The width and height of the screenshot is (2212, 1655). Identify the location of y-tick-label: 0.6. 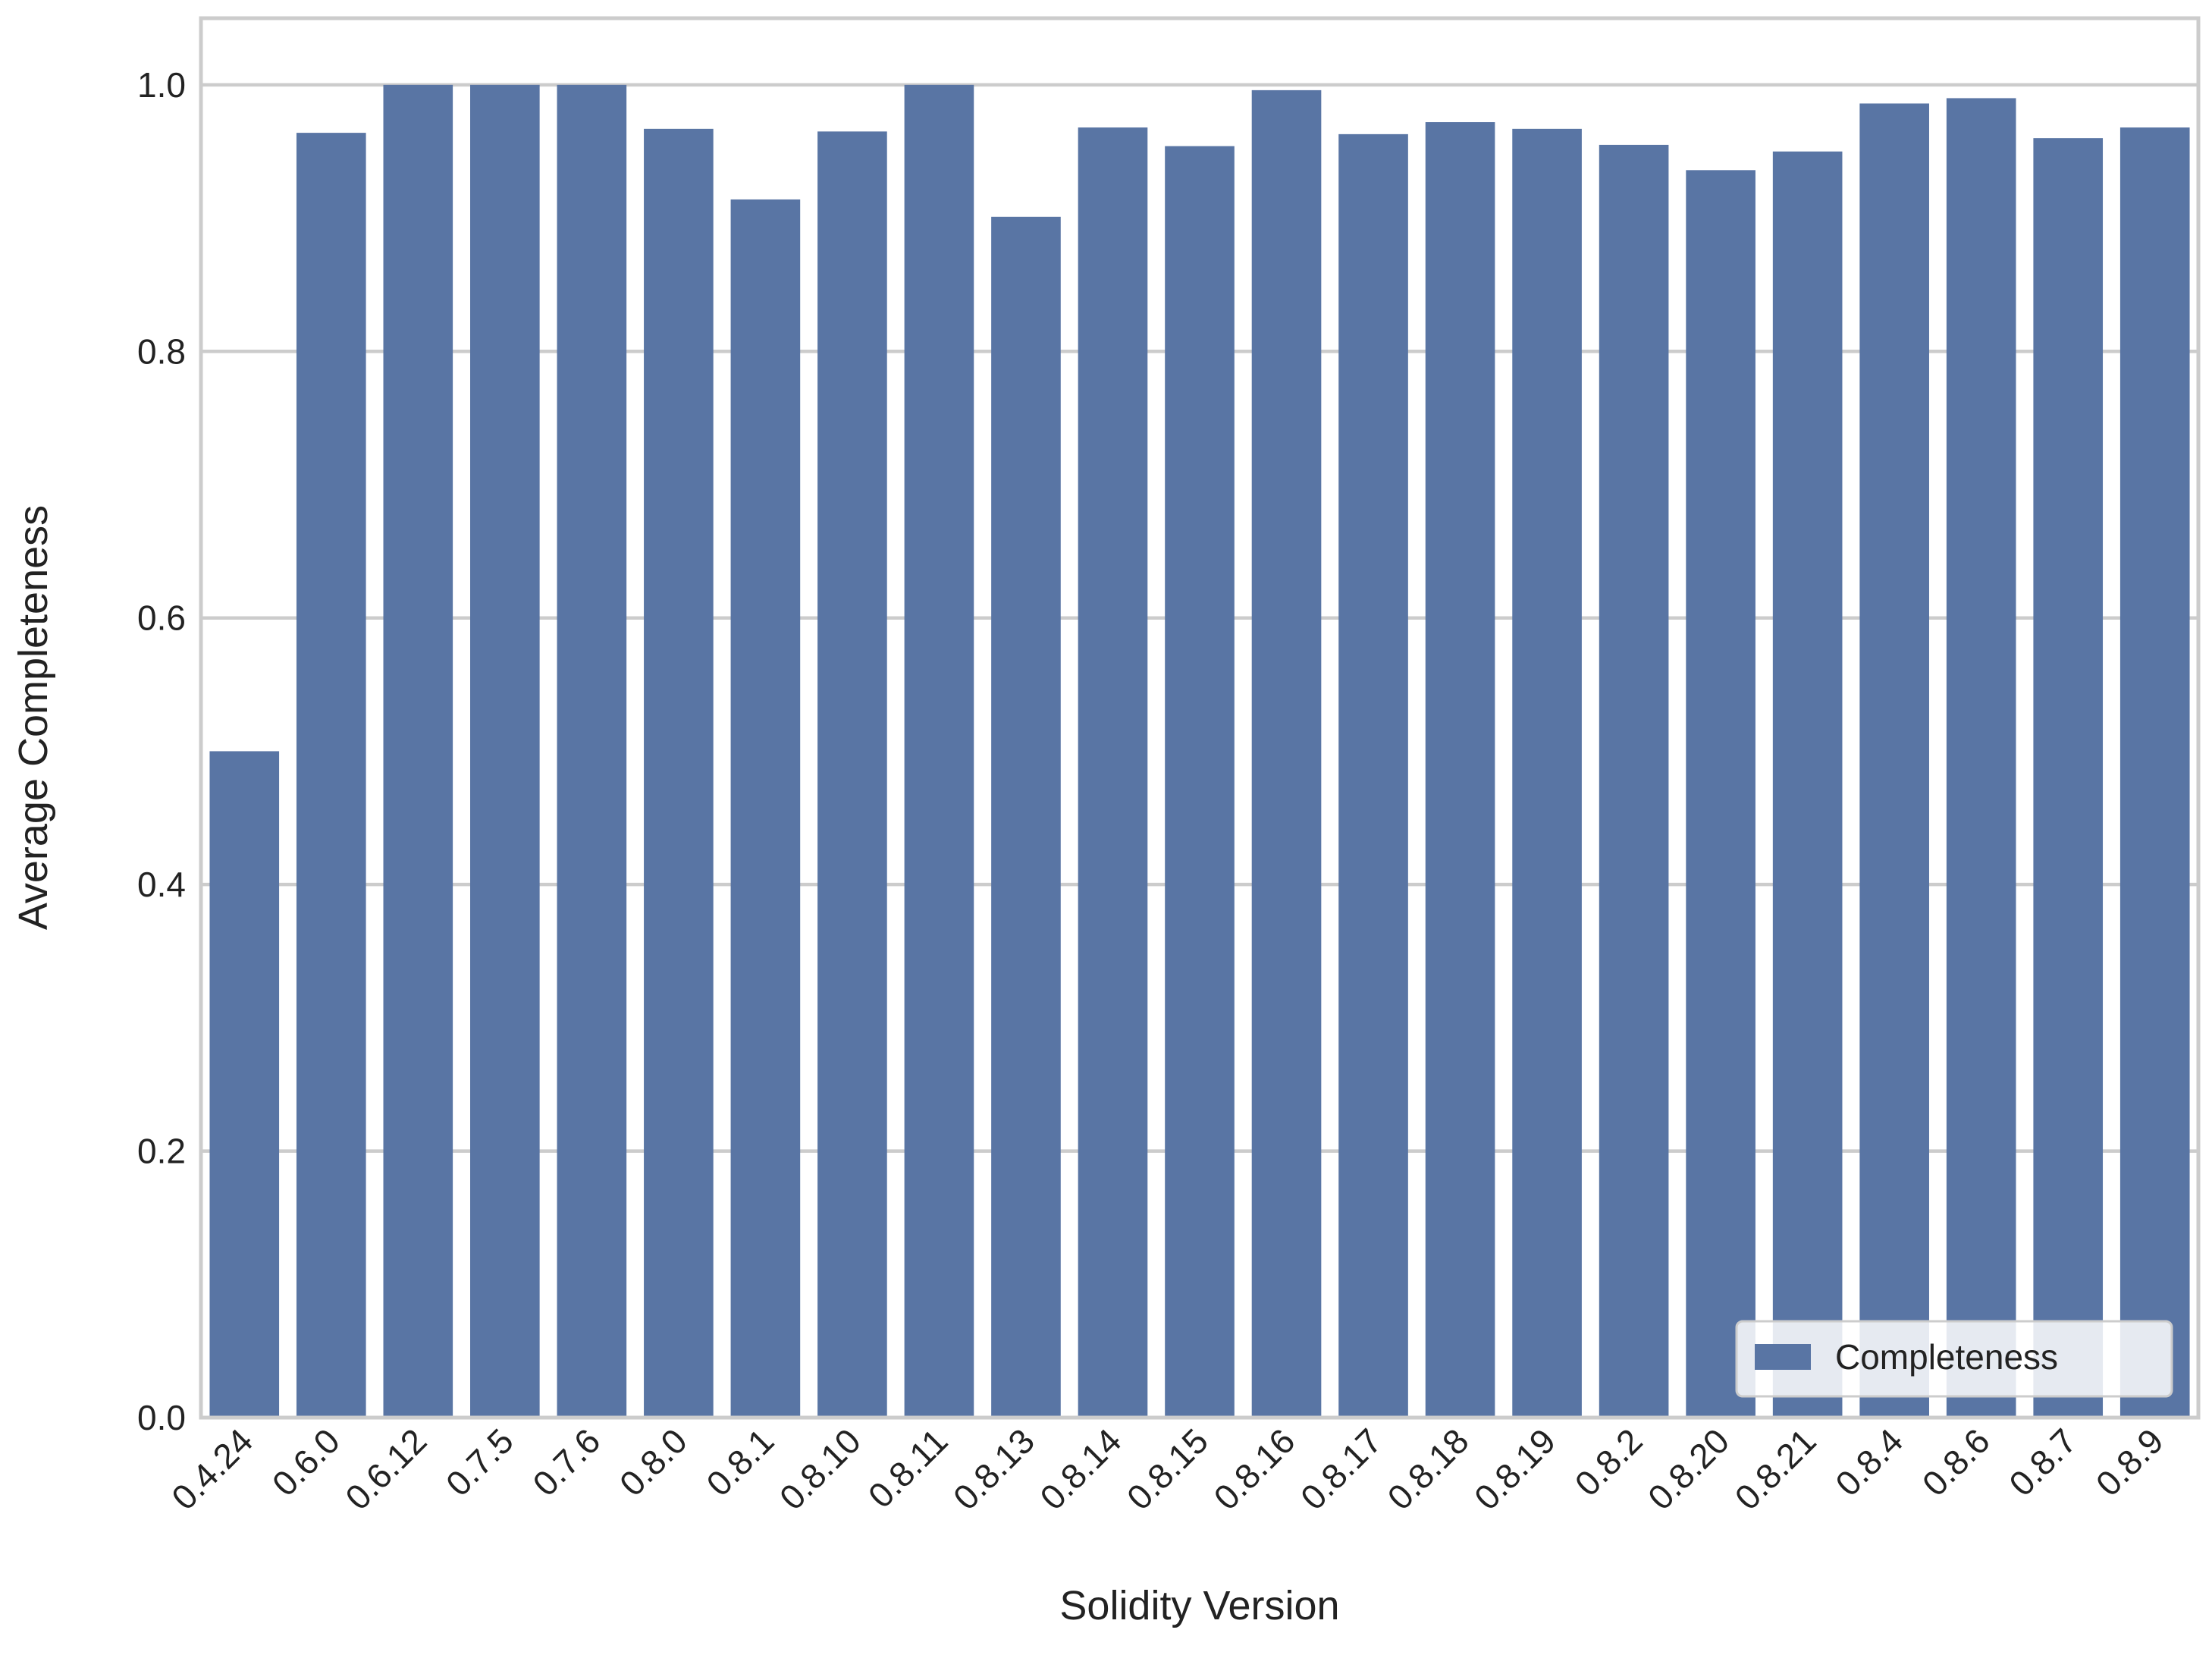
(161, 618).